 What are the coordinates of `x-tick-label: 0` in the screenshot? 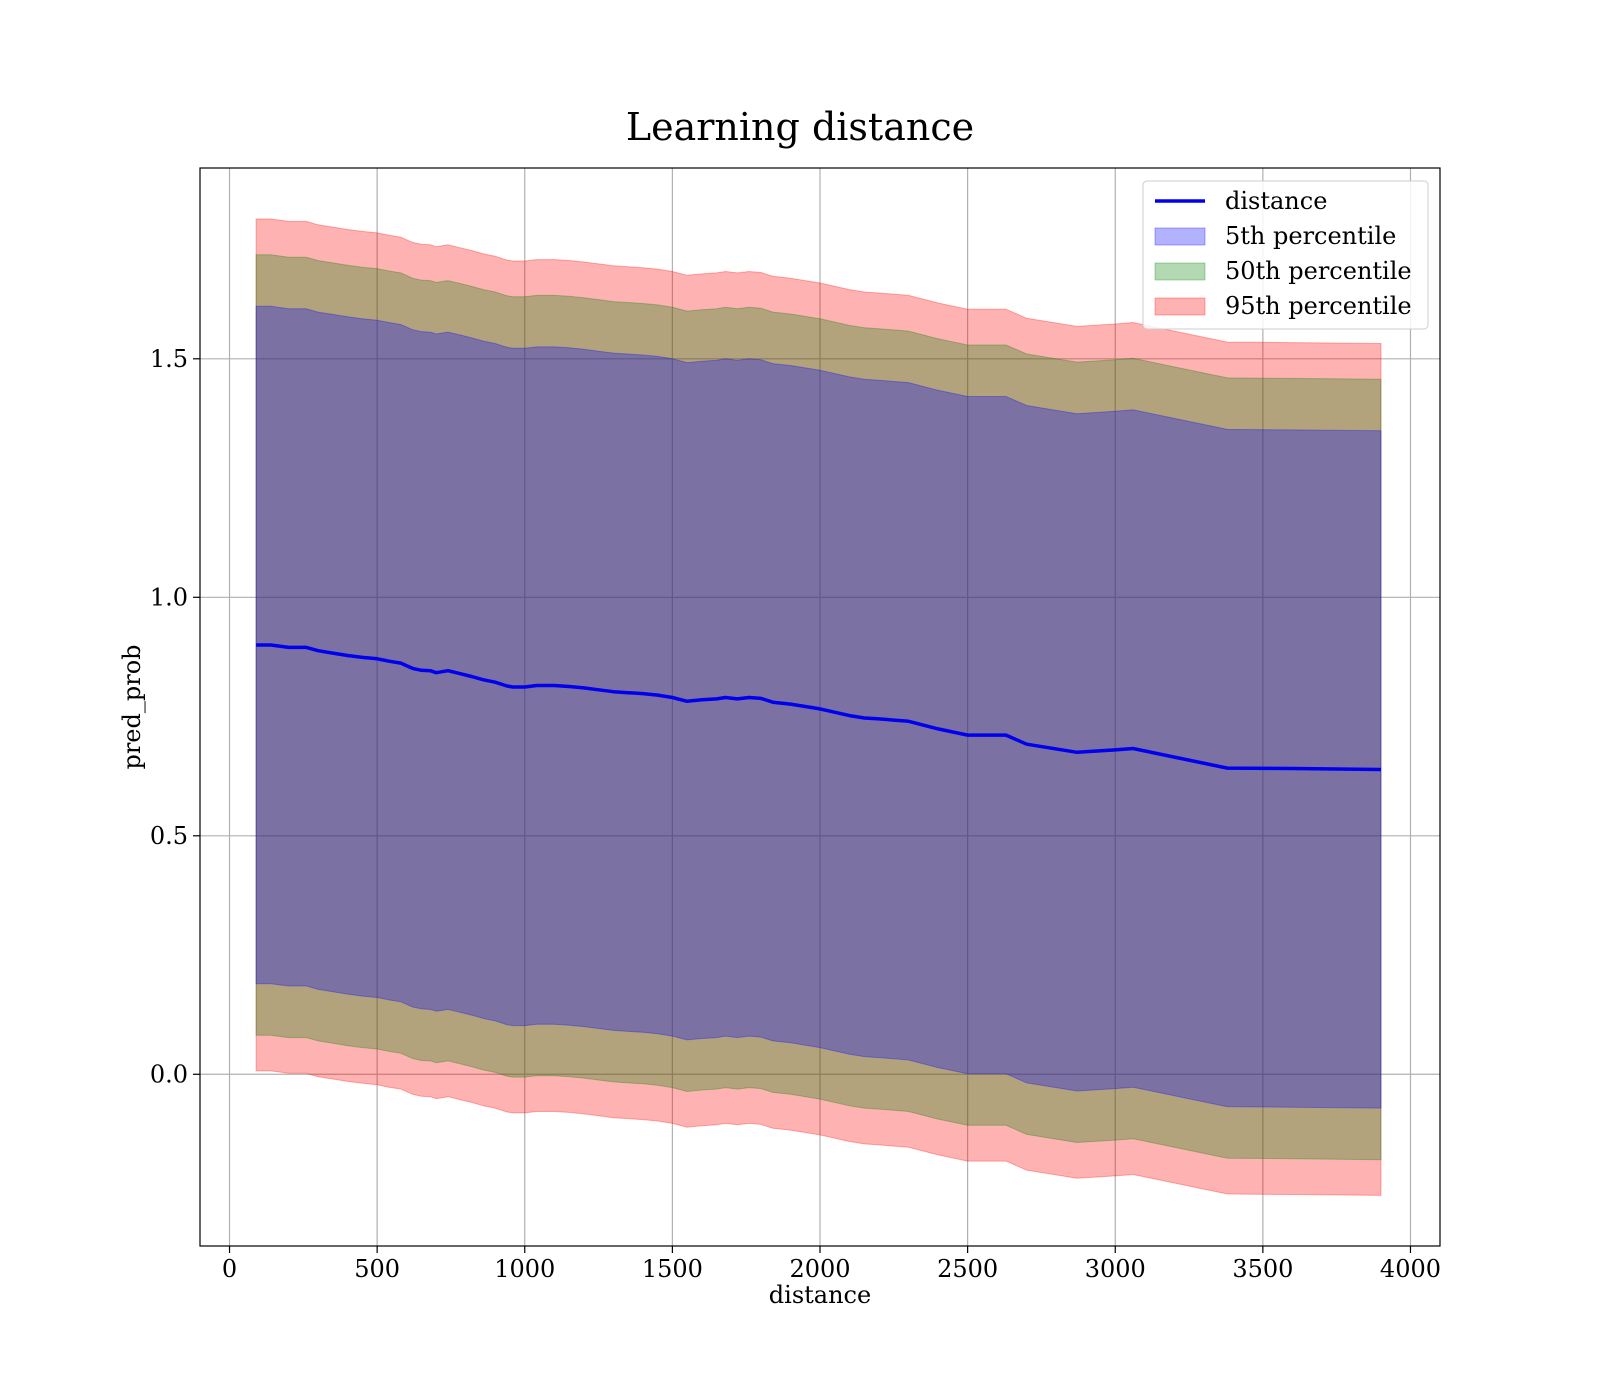 It's located at (229, 1269).